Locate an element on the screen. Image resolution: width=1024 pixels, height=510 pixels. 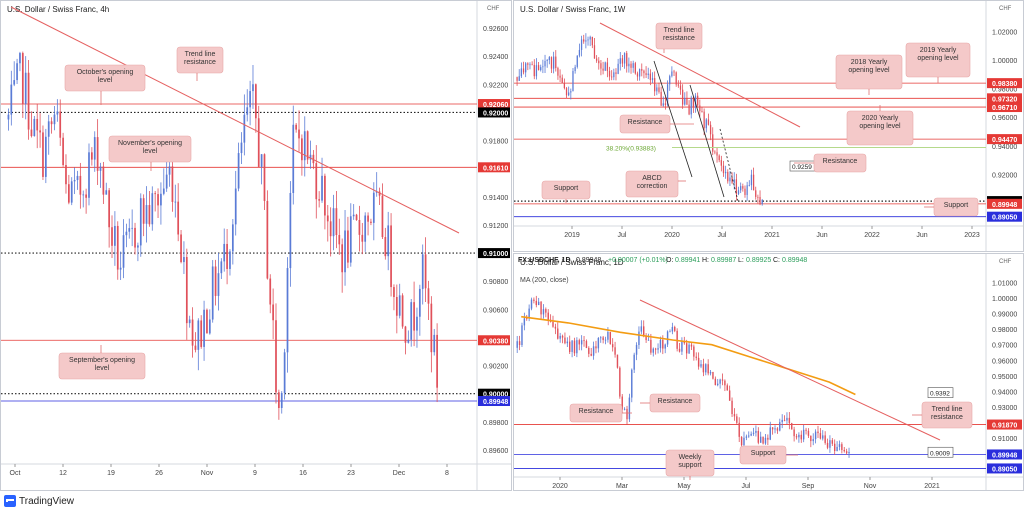
y-tick-label: 0.98000 is located at coordinates (1004, 330).